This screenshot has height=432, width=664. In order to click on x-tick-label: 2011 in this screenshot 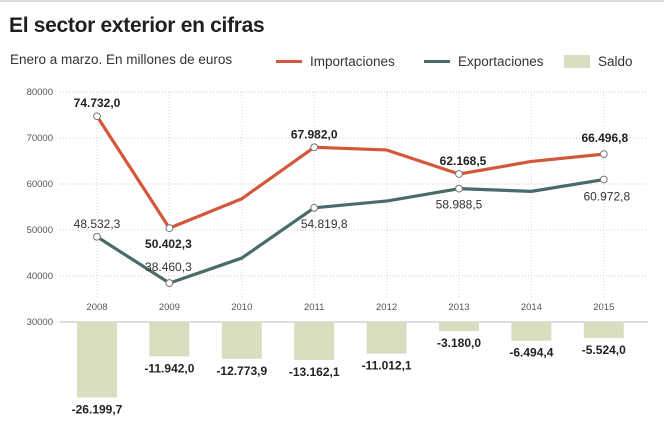, I will do `click(314, 307)`.